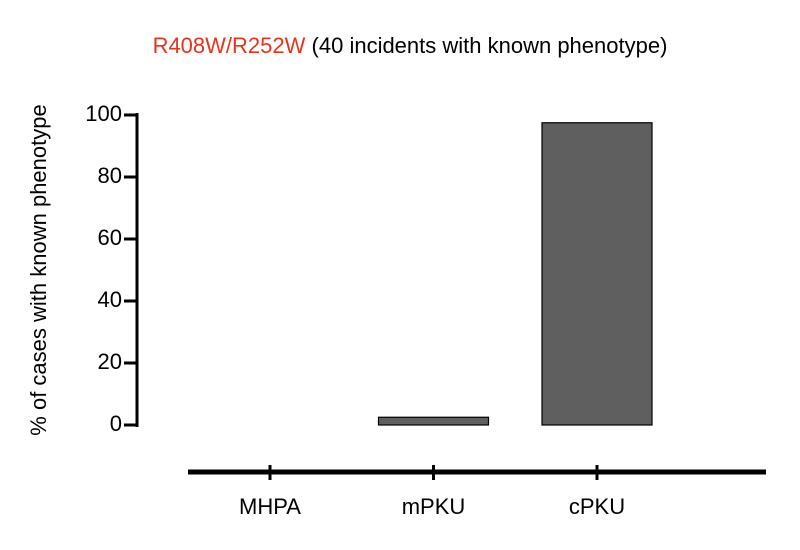 Image resolution: width=800 pixels, height=550 pixels. What do you see at coordinates (110, 237) in the screenshot?
I see `y-tick-label: 60` at bounding box center [110, 237].